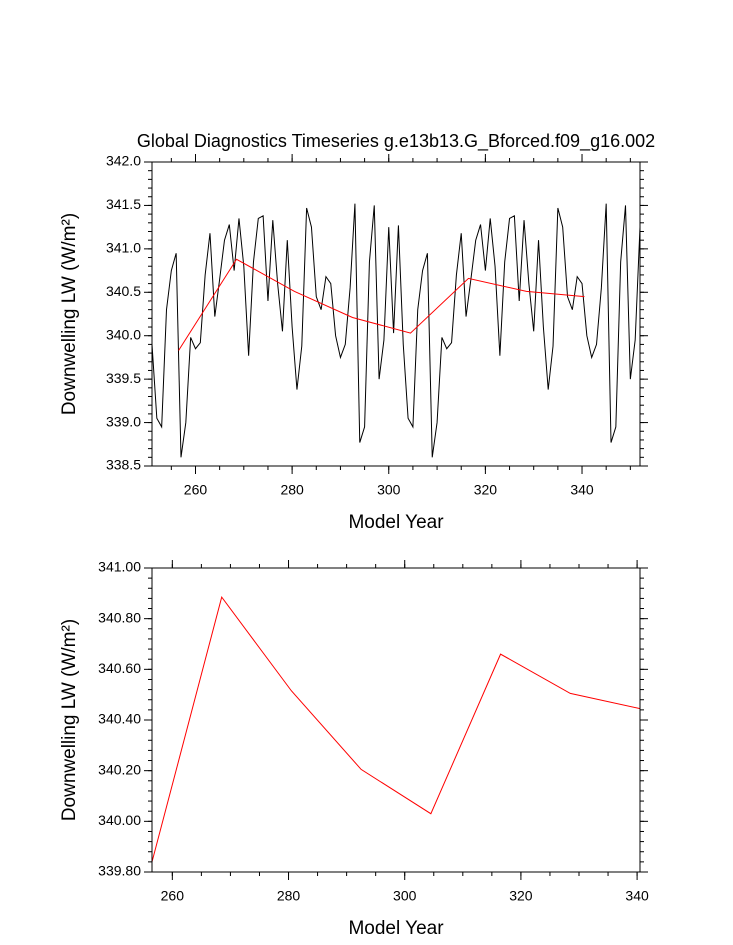  Describe the element at coordinates (381, 304) in the screenshot. I see `series-line` at that location.